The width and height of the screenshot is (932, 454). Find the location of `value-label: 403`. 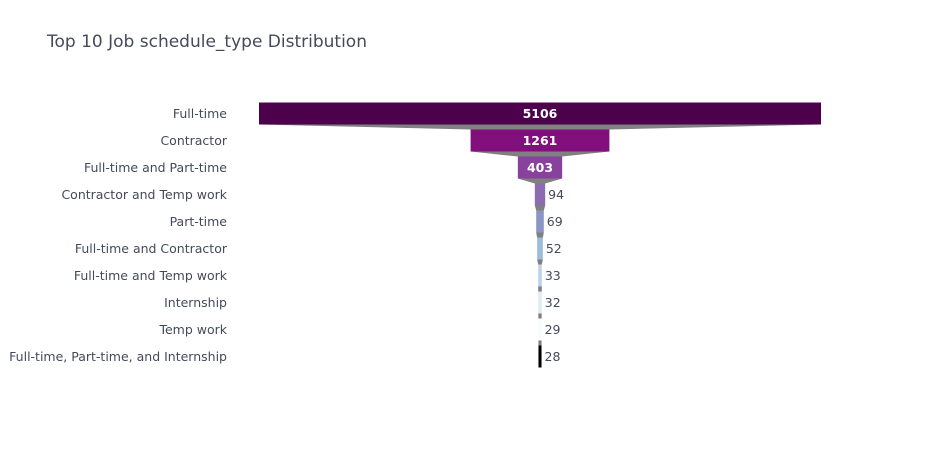

value-label: 403 is located at coordinates (540, 167).